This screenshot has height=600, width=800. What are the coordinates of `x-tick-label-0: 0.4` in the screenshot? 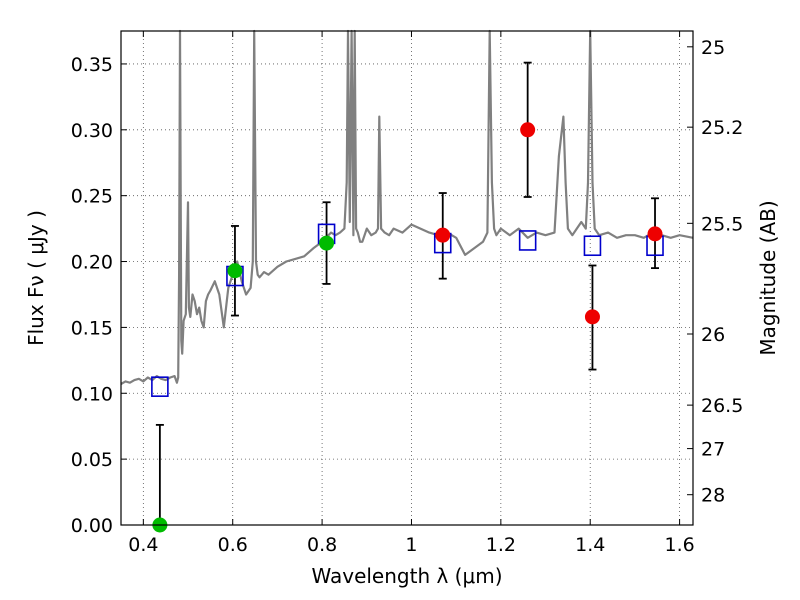 It's located at (143, 545).